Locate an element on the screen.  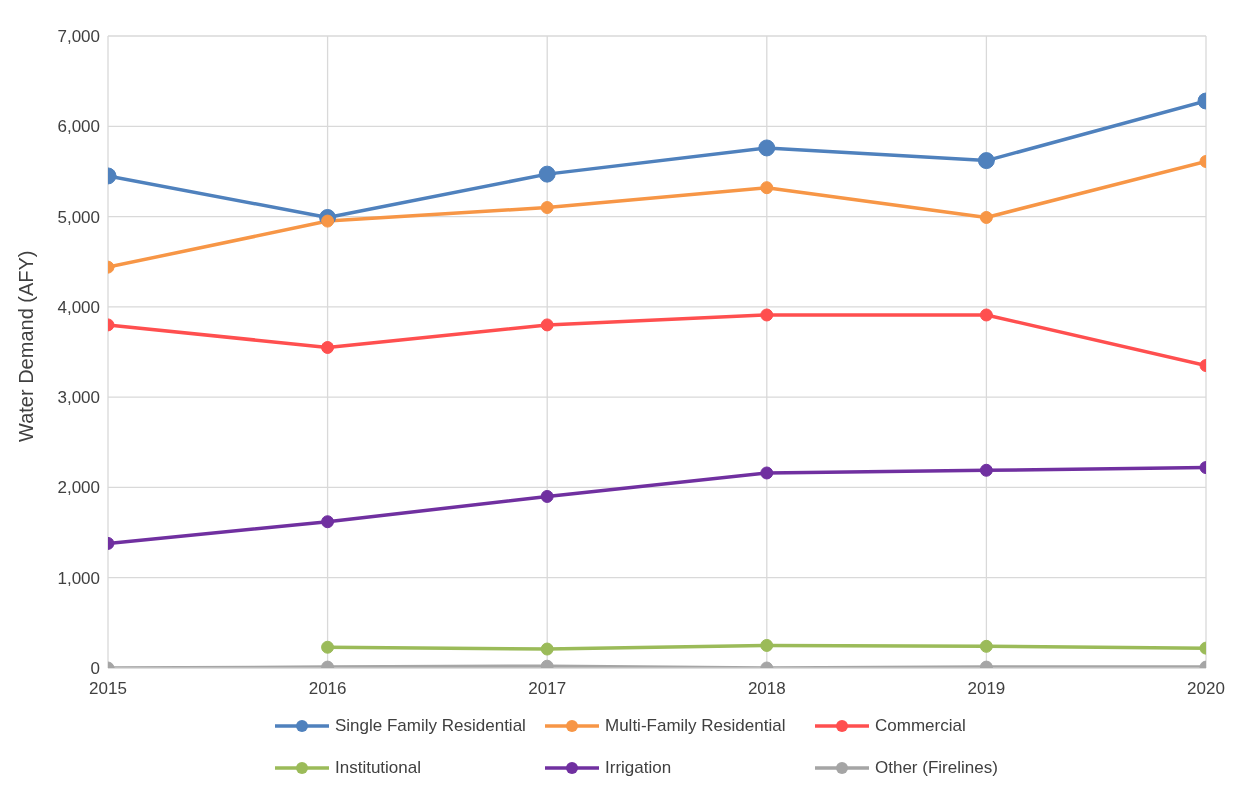
y-axis-title: Water Demand (AFY) is located at coordinates (26, 346).